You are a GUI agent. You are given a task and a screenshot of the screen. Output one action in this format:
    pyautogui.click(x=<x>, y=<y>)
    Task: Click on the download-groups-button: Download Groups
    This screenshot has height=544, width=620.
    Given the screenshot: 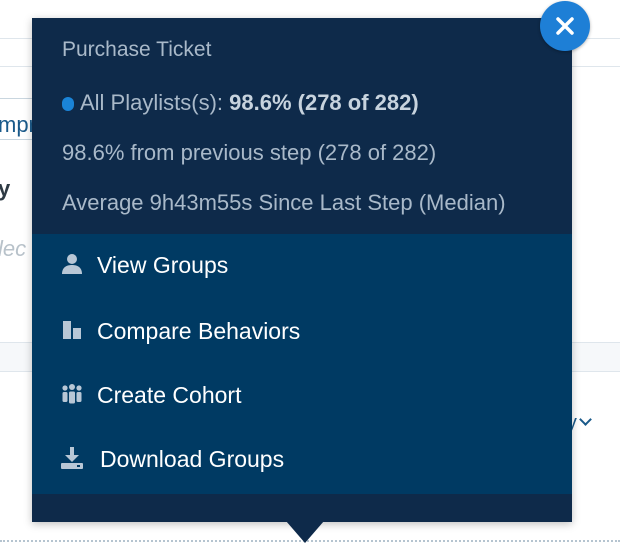 What is the action you would take?
    pyautogui.click(x=302, y=460)
    